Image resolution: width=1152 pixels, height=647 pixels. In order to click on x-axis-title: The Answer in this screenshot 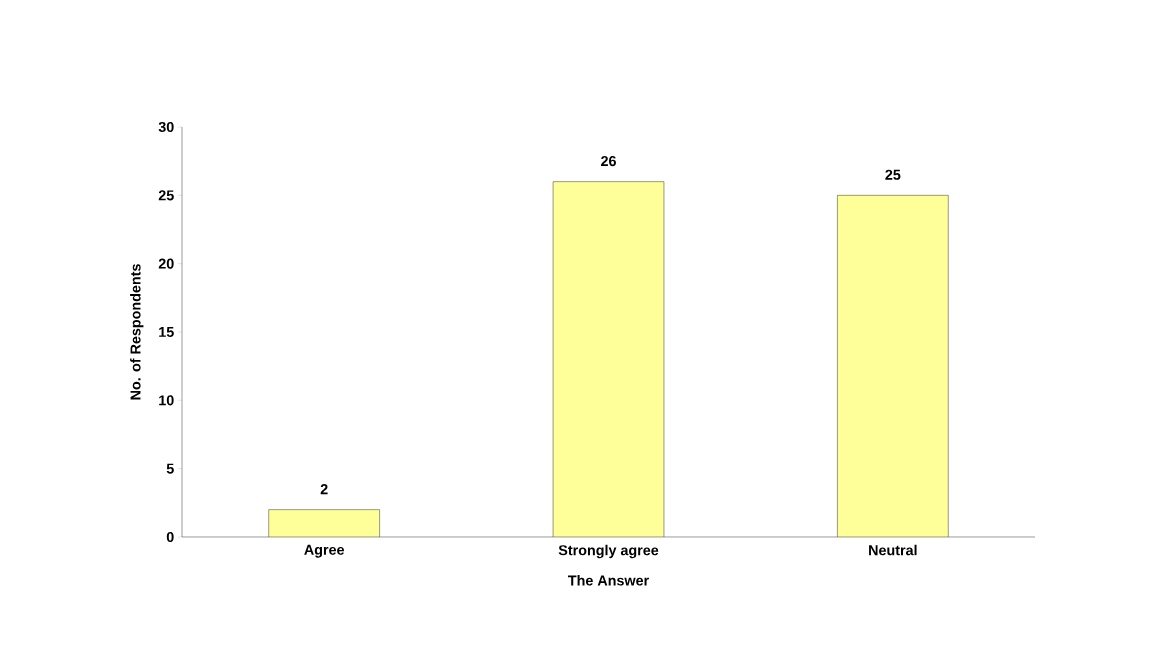, I will do `click(608, 580)`.